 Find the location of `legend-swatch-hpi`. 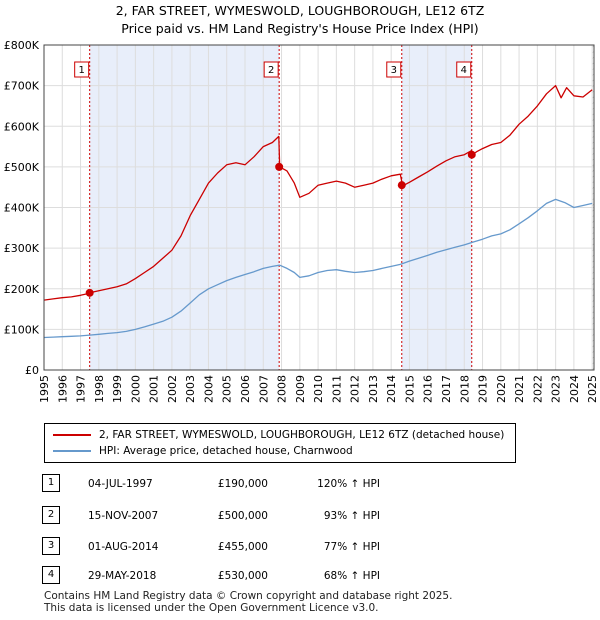

legend-swatch-hpi is located at coordinates (72, 451).